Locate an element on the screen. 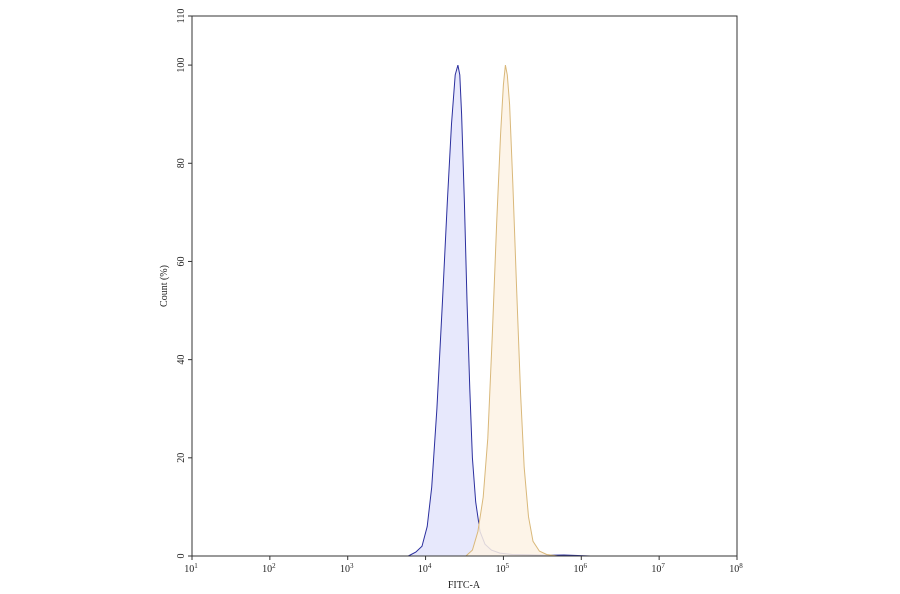 The width and height of the screenshot is (900, 594). x-tick-label: 10¹ is located at coordinates (191, 568).